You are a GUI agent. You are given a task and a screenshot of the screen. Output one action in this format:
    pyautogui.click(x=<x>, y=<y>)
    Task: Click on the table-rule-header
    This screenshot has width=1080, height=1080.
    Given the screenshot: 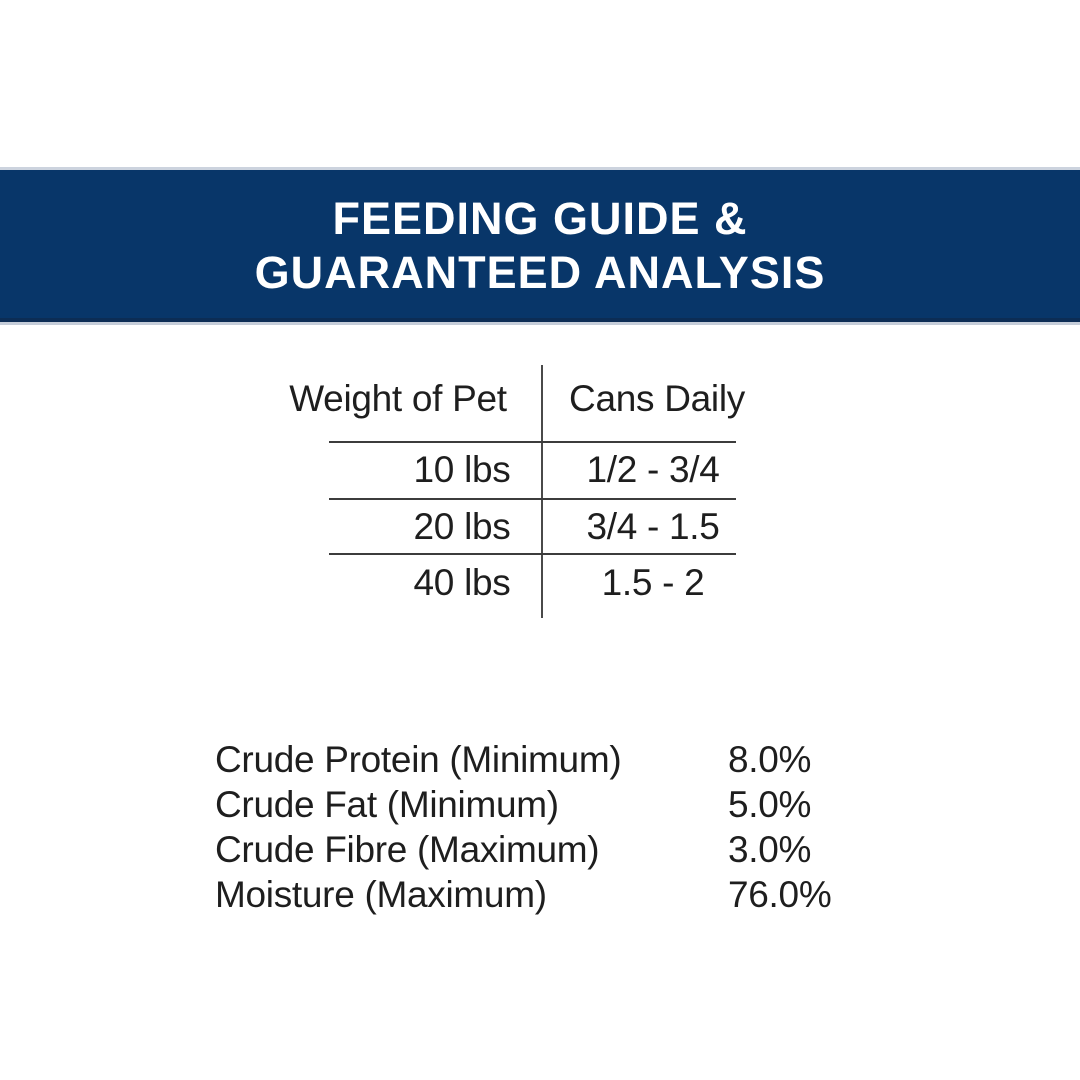 What is the action you would take?
    pyautogui.click(x=532, y=442)
    